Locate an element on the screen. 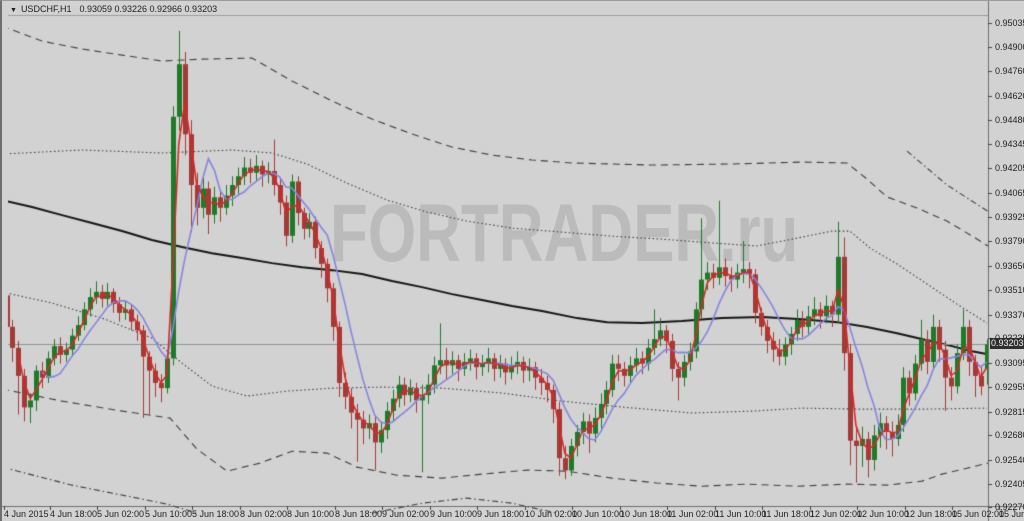 This screenshot has height=521, width=1024. time-axis-label: 11 Jun 18:00 is located at coordinates (788, 514).